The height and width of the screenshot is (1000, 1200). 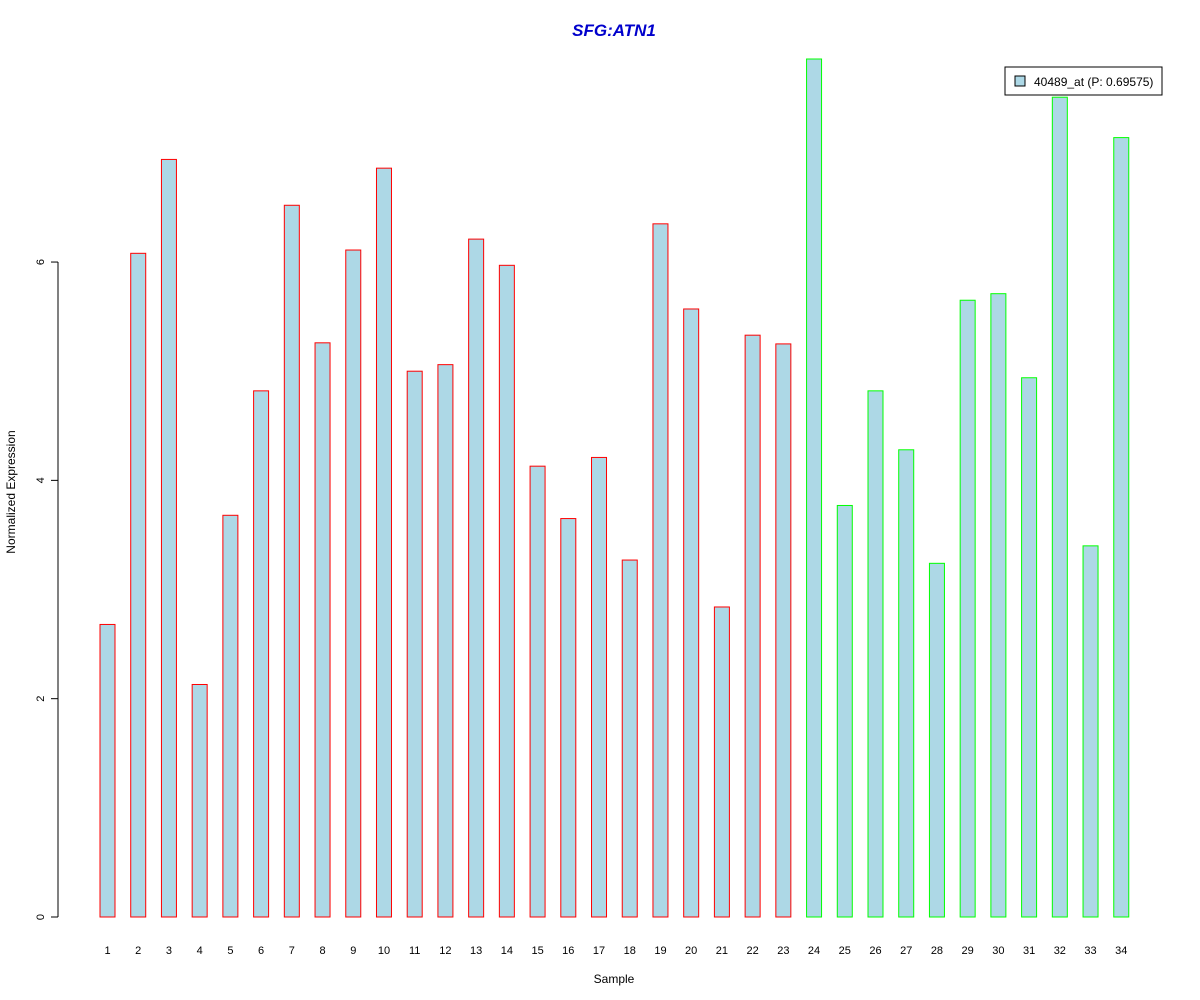 I want to click on x-tick-label: 28, so click(x=937, y=951).